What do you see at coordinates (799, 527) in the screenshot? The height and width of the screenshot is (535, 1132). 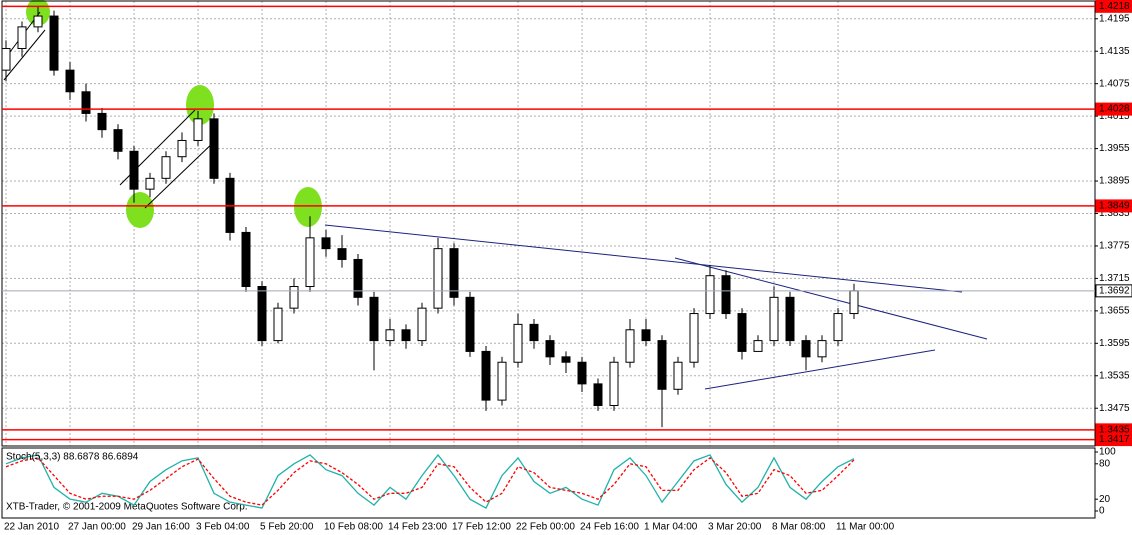 I see `x-tick-label: 8 Mar 08:00` at bounding box center [799, 527].